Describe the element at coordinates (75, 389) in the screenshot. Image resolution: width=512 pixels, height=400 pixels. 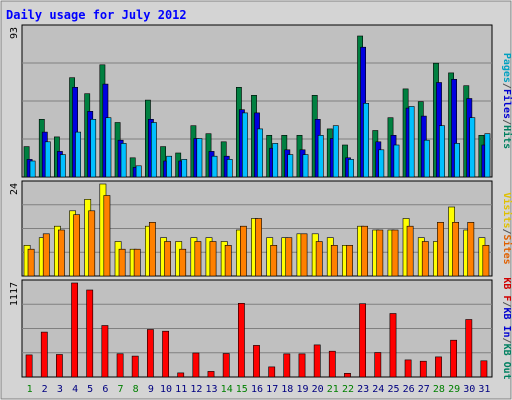
I see `day-label: 4` at that location.